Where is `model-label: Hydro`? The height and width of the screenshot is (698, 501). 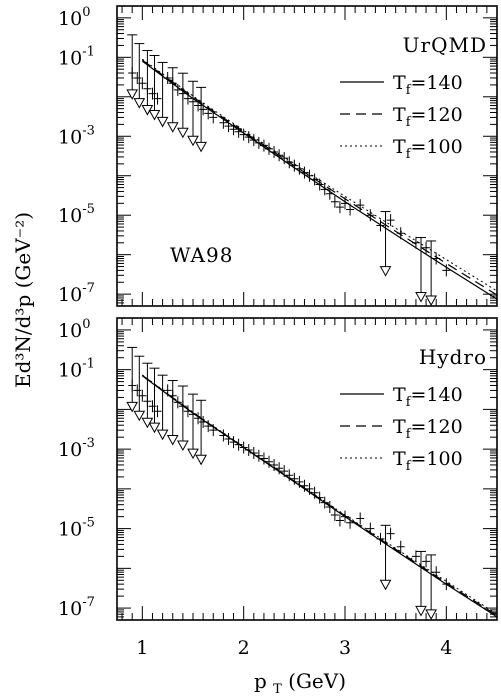
model-label: Hydro is located at coordinates (453, 357).